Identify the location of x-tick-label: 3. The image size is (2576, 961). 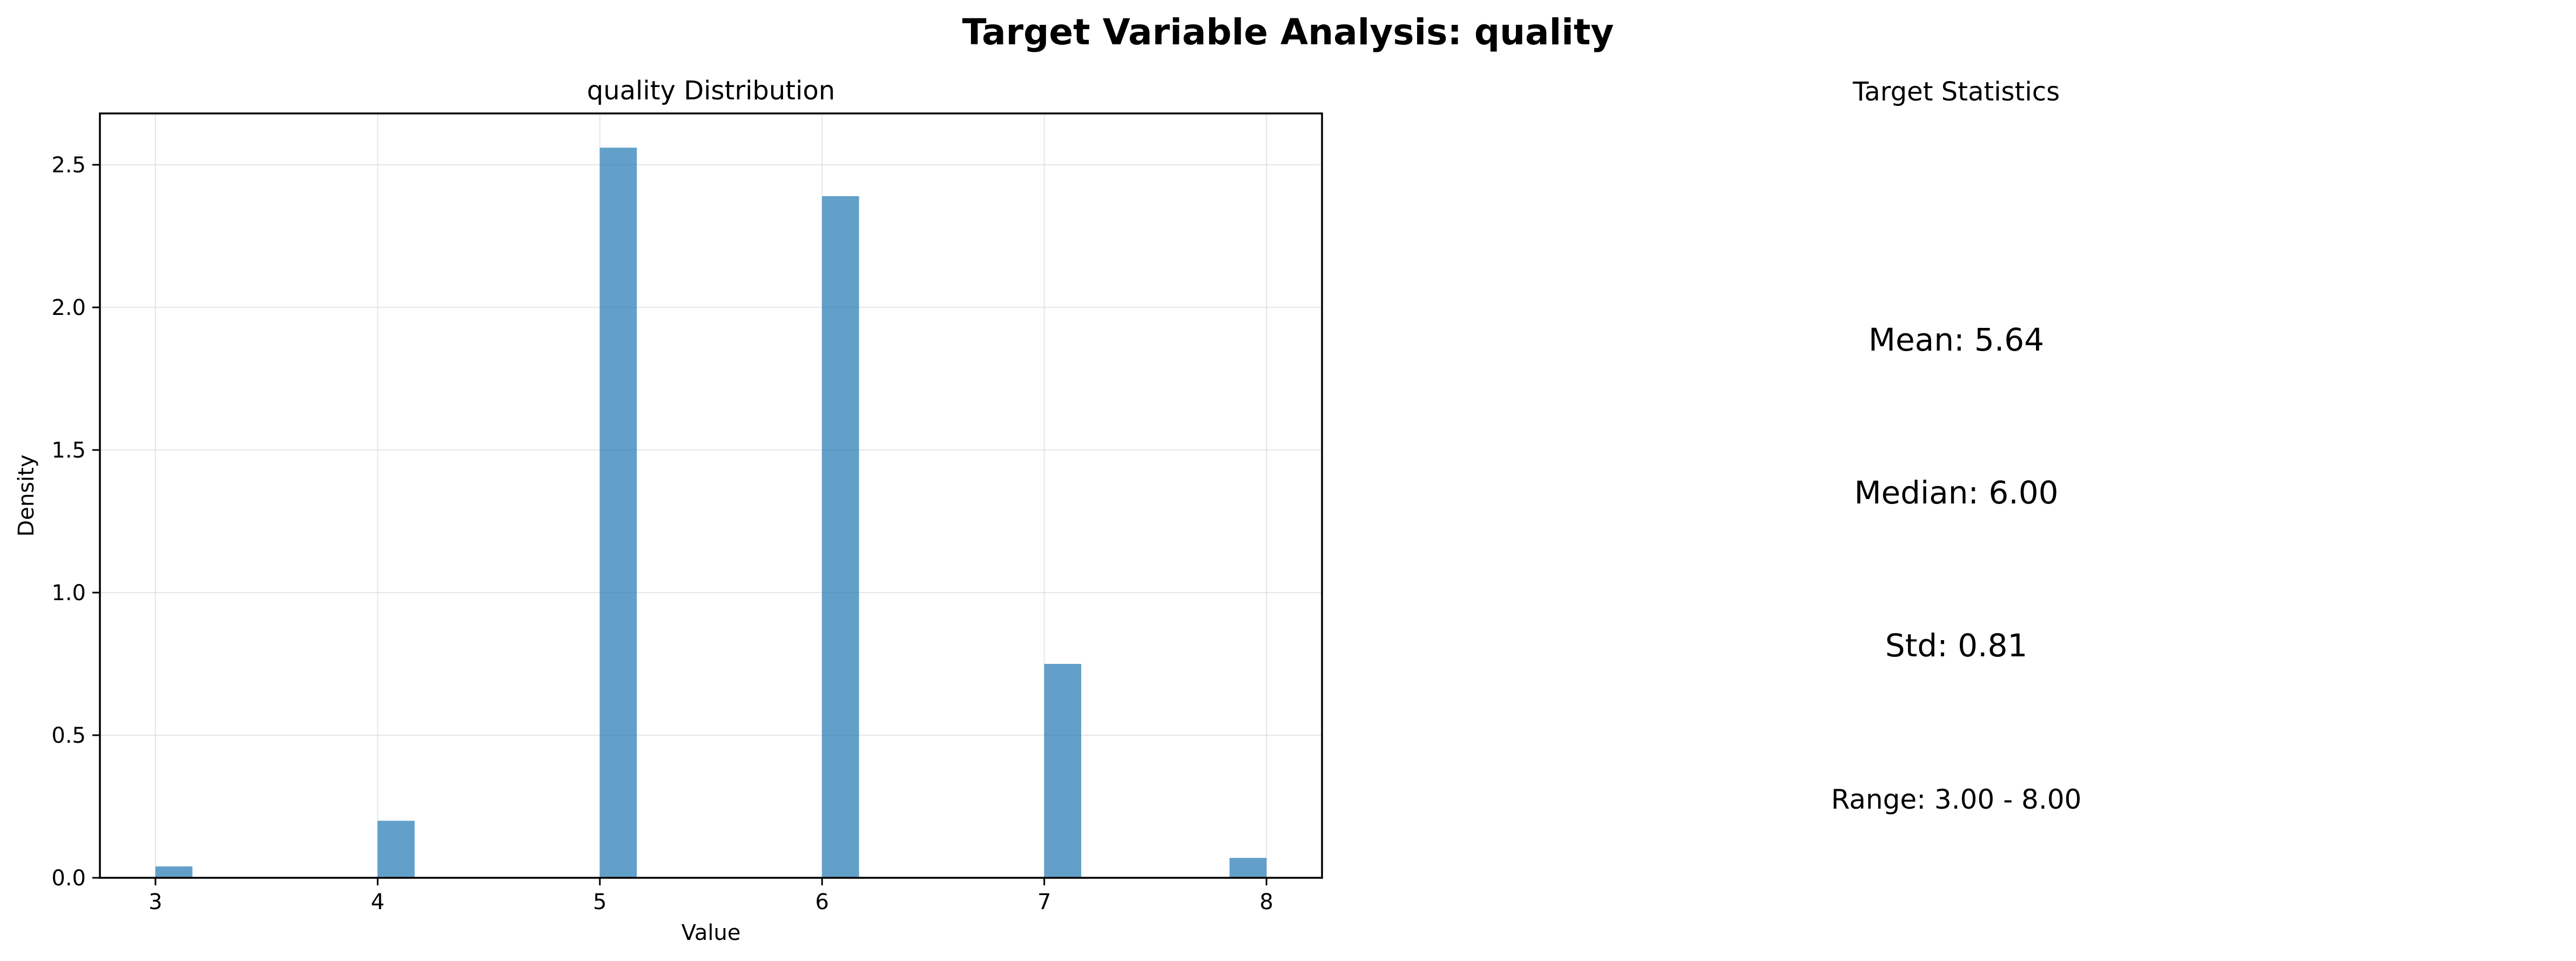
(155, 902).